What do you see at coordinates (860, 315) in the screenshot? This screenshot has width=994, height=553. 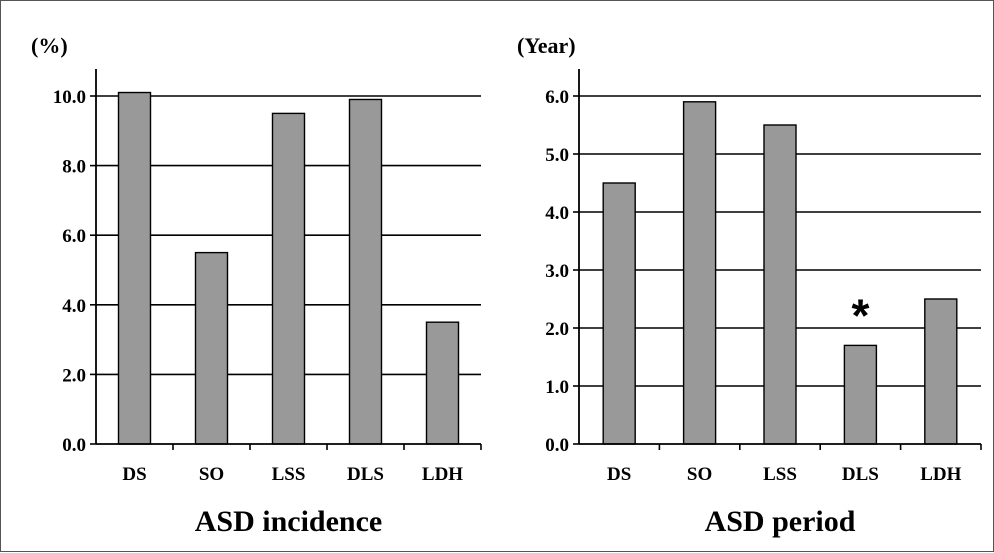 I see `significance-asterisk: *` at bounding box center [860, 315].